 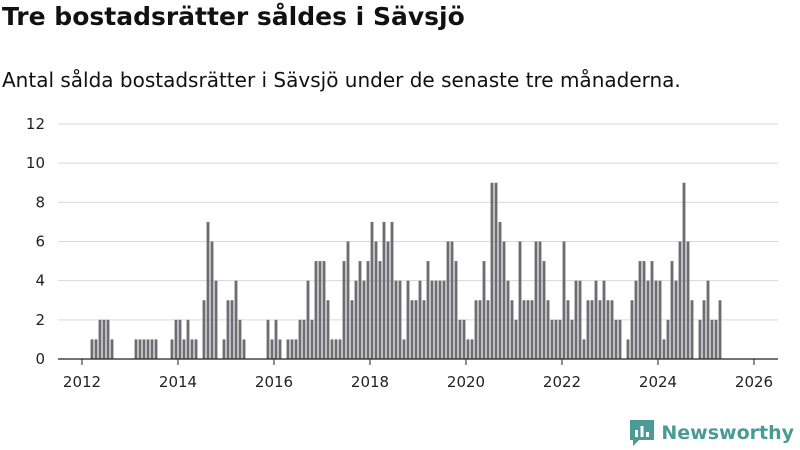 What do you see at coordinates (370, 382) in the screenshot?
I see `x-tick-label: 2018` at bounding box center [370, 382].